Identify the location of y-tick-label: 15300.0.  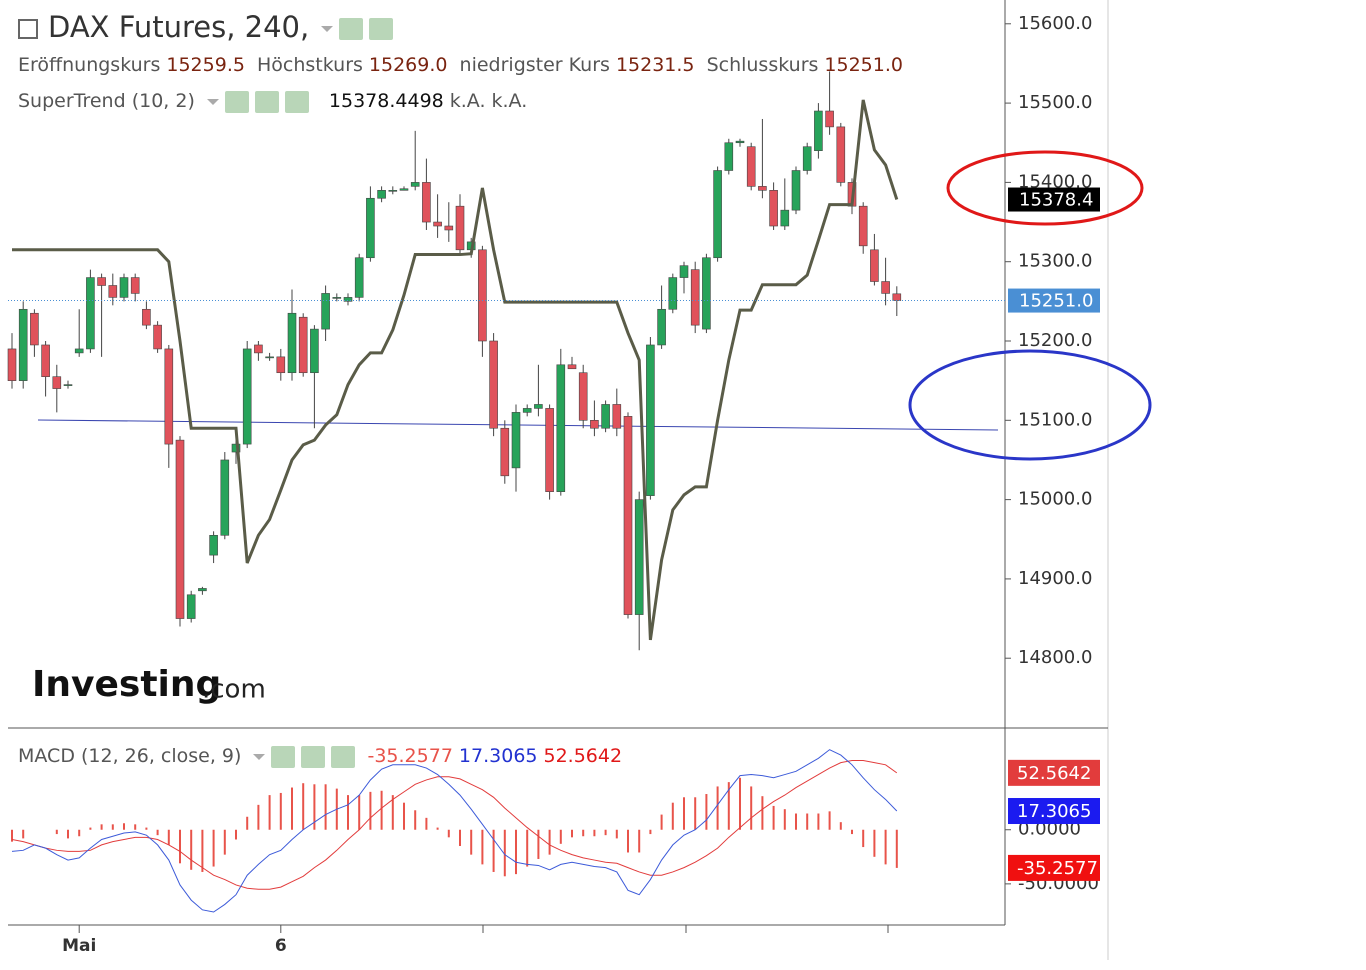
(1055, 261).